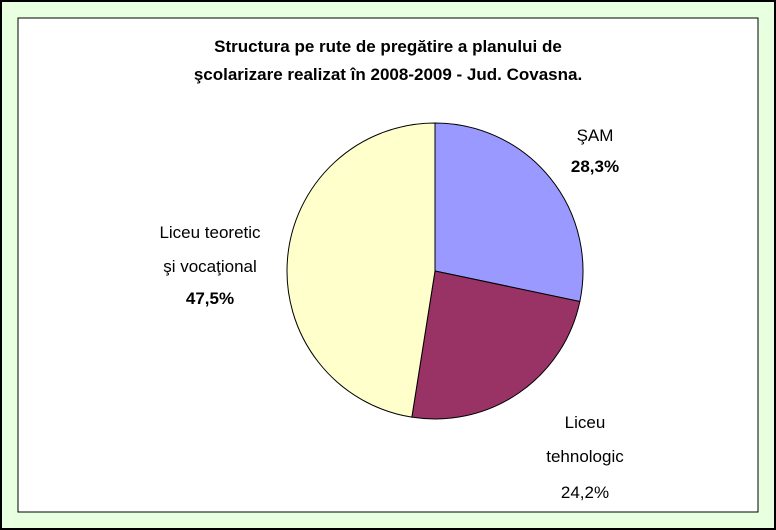 The width and height of the screenshot is (776, 530). Describe the element at coordinates (210, 298) in the screenshot. I see `value-label: 47,5%` at that location.